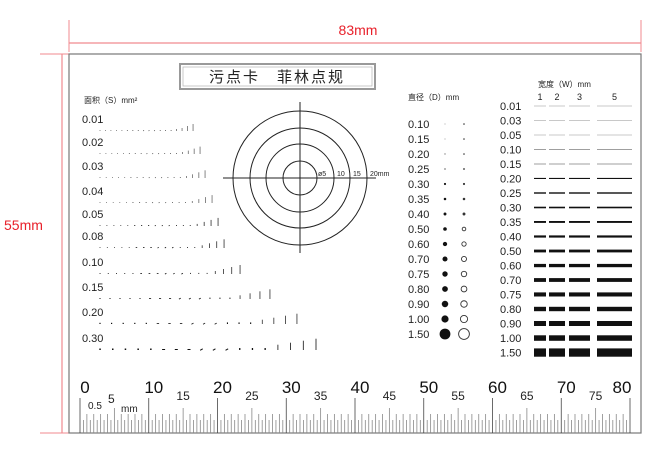 The width and height of the screenshot is (652, 452). Describe the element at coordinates (153, 240) in the screenshot. I see `area-row: 0.08` at that location.